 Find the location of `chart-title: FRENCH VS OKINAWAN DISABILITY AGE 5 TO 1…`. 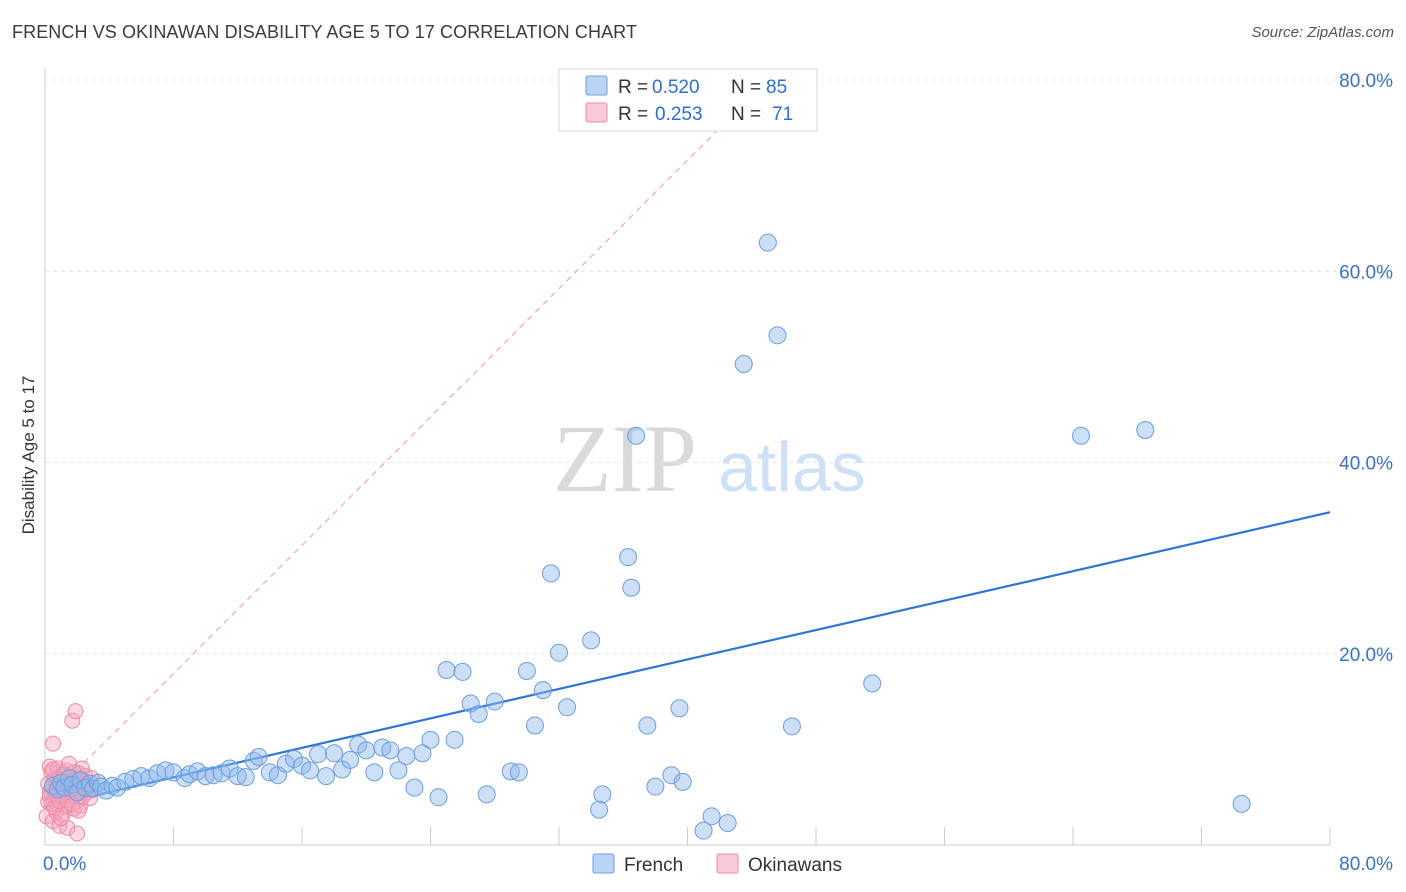

chart-title: FRENCH VS OKINAWAN DISABILITY AGE 5 TO 1… is located at coordinates (325, 32).